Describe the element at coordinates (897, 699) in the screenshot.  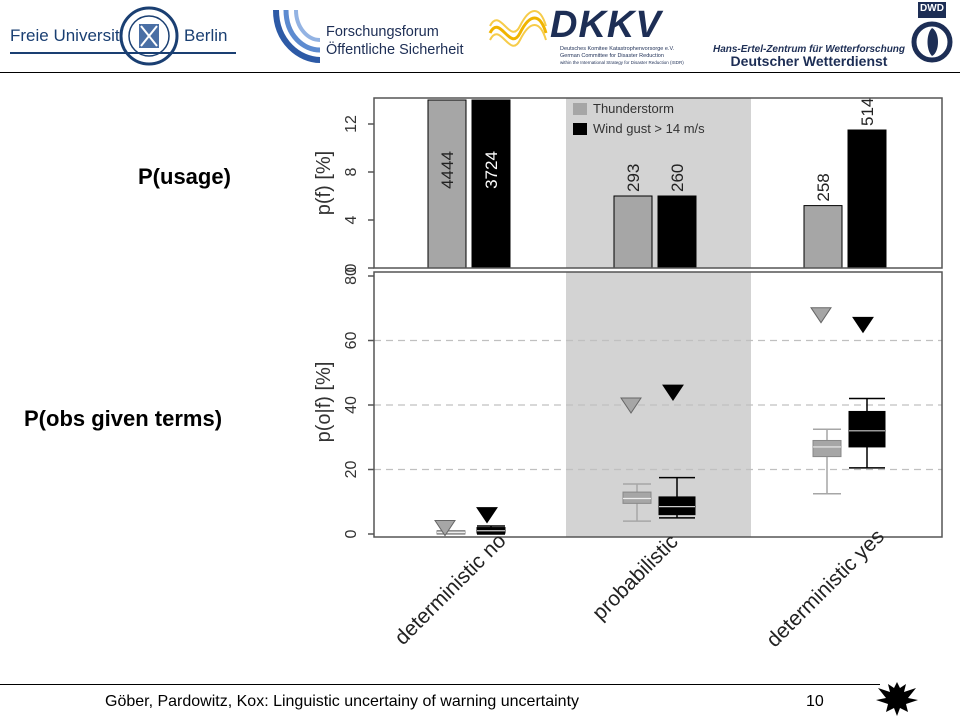
I see `federal-eagle-icon` at that location.